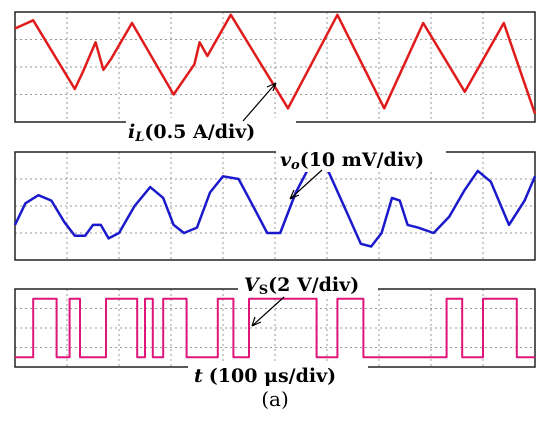 This screenshot has width=550, height=427. Describe the element at coordinates (306, 184) in the screenshot. I see `output-voltage-pointer-arrow` at that location.